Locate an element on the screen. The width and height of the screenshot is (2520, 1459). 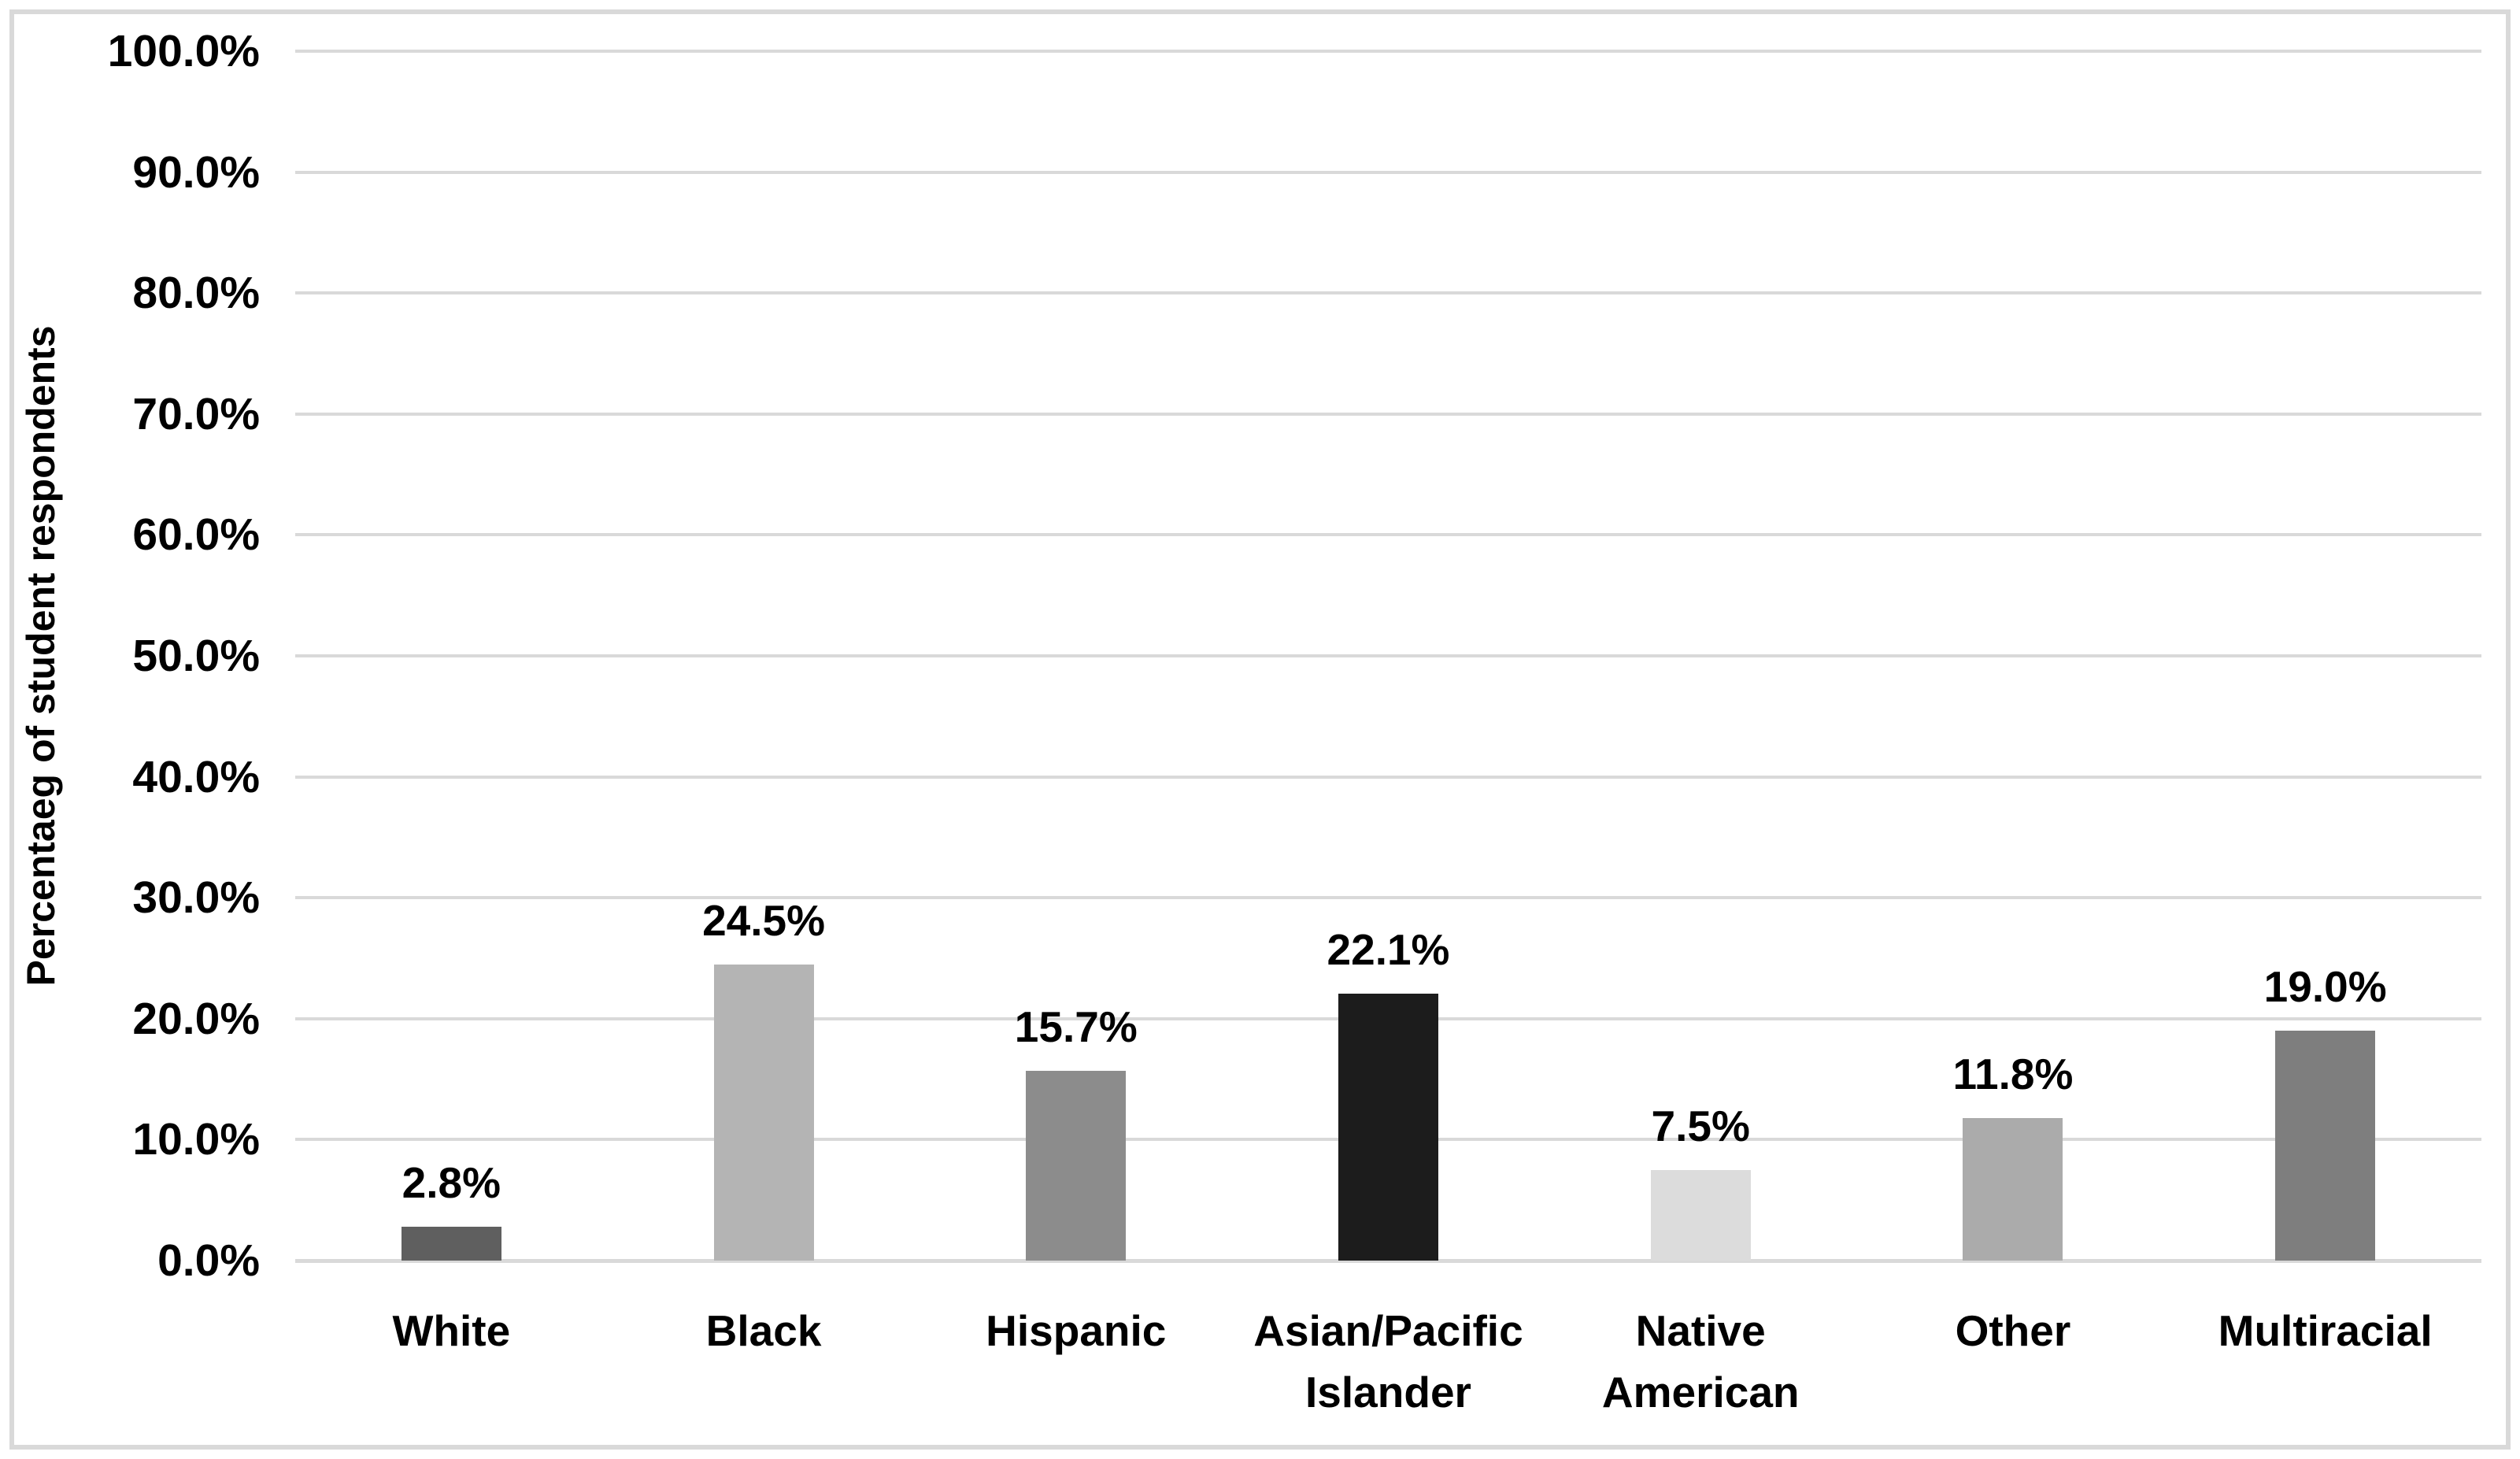
category-label: White is located at coordinates (451, 1331).